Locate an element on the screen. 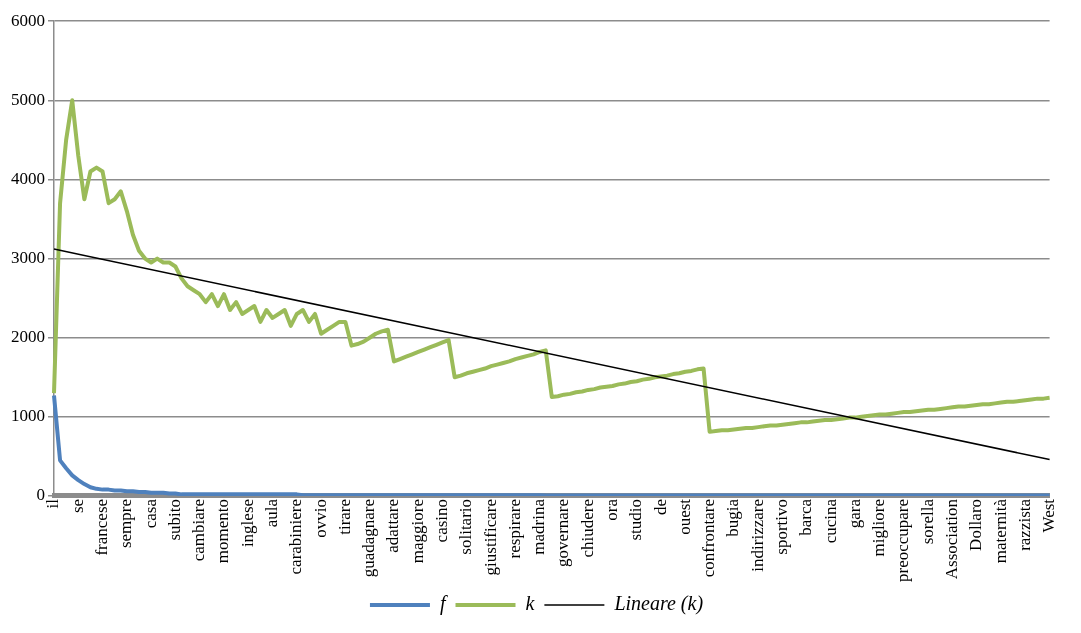 This screenshot has height=633, width=1081. x-tick-label: maggiore is located at coordinates (417, 531).